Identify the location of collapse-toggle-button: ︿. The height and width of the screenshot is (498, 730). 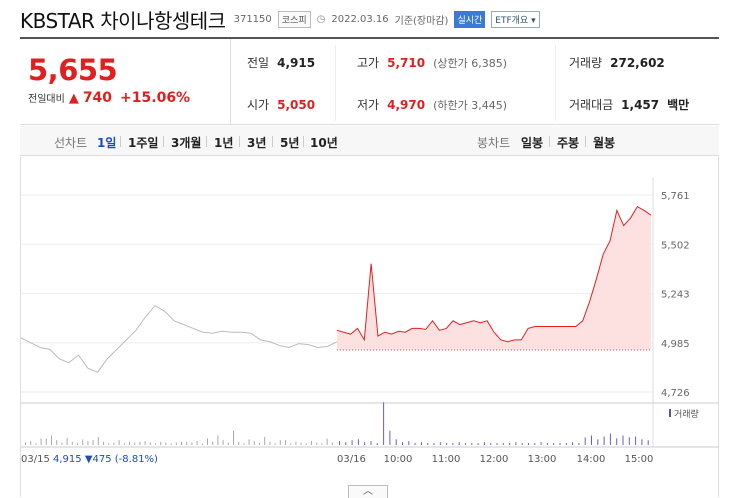
(368, 491).